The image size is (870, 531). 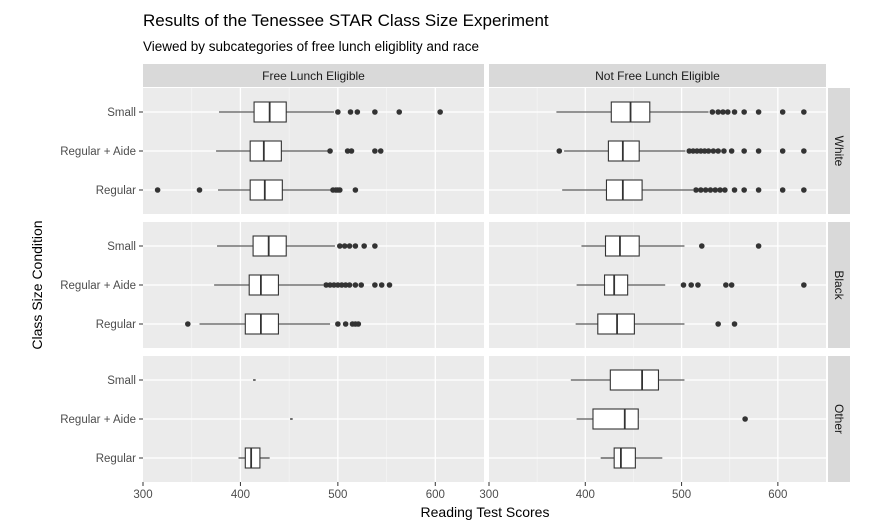 What do you see at coordinates (839, 419) in the screenshot?
I see `row-strip-label: Other` at bounding box center [839, 419].